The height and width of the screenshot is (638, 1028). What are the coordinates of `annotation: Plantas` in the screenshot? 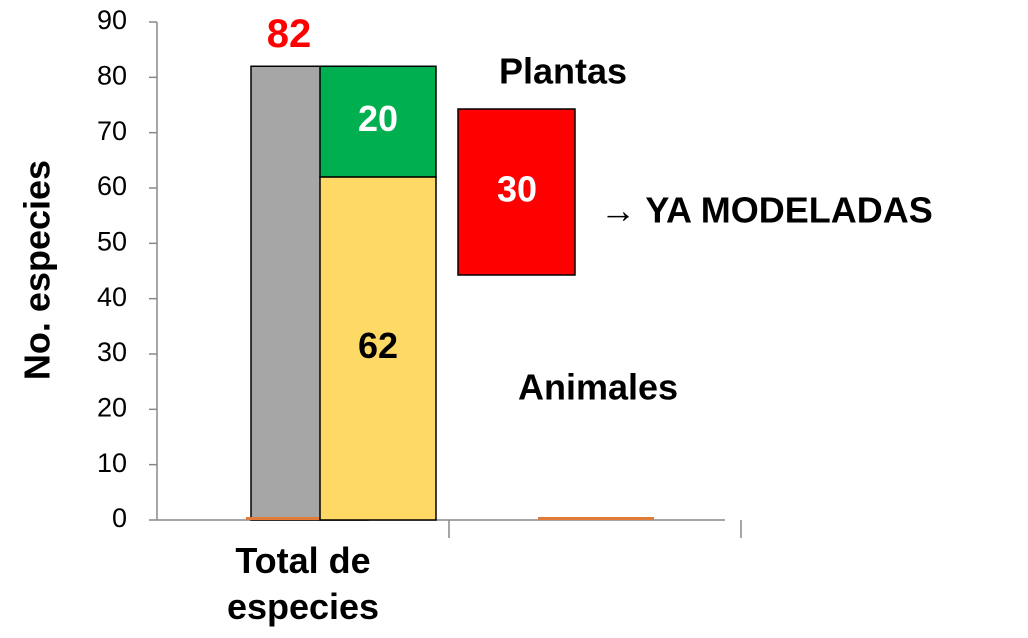 It's located at (563, 71).